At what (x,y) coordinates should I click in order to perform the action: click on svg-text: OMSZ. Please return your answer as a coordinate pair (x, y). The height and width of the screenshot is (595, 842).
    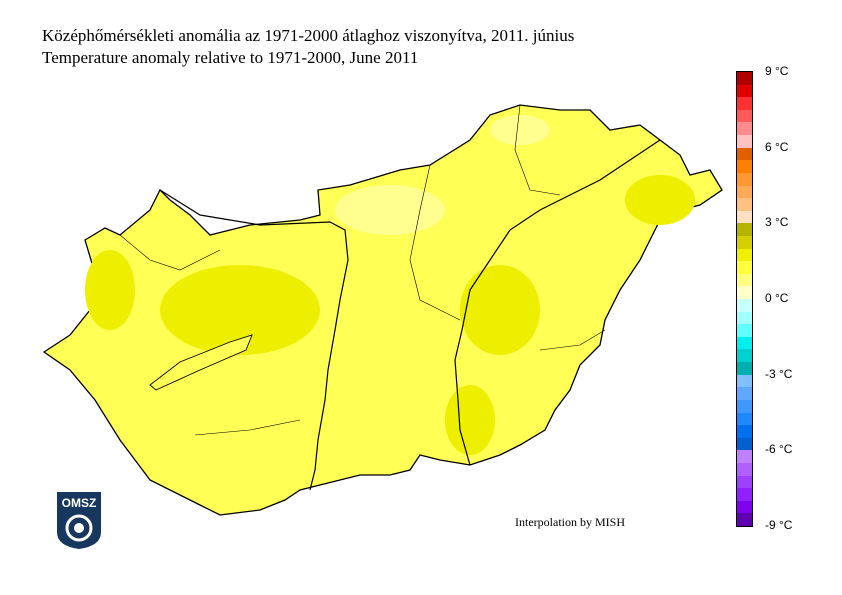
    Looking at the image, I should click on (79, 503).